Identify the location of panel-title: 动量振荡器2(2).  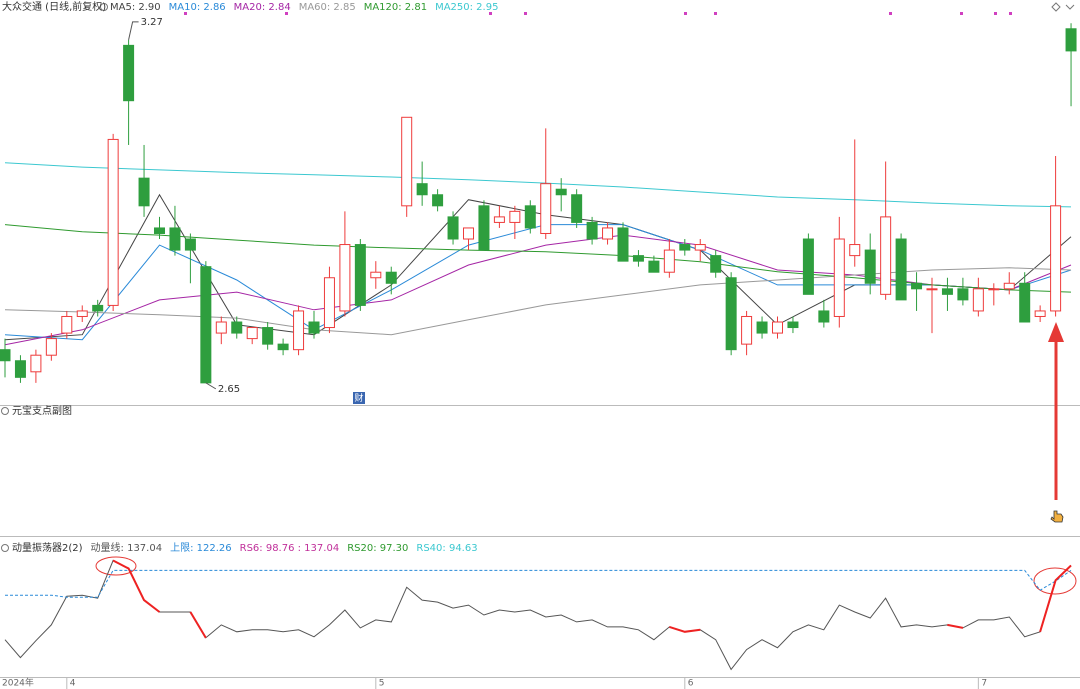
(47, 547).